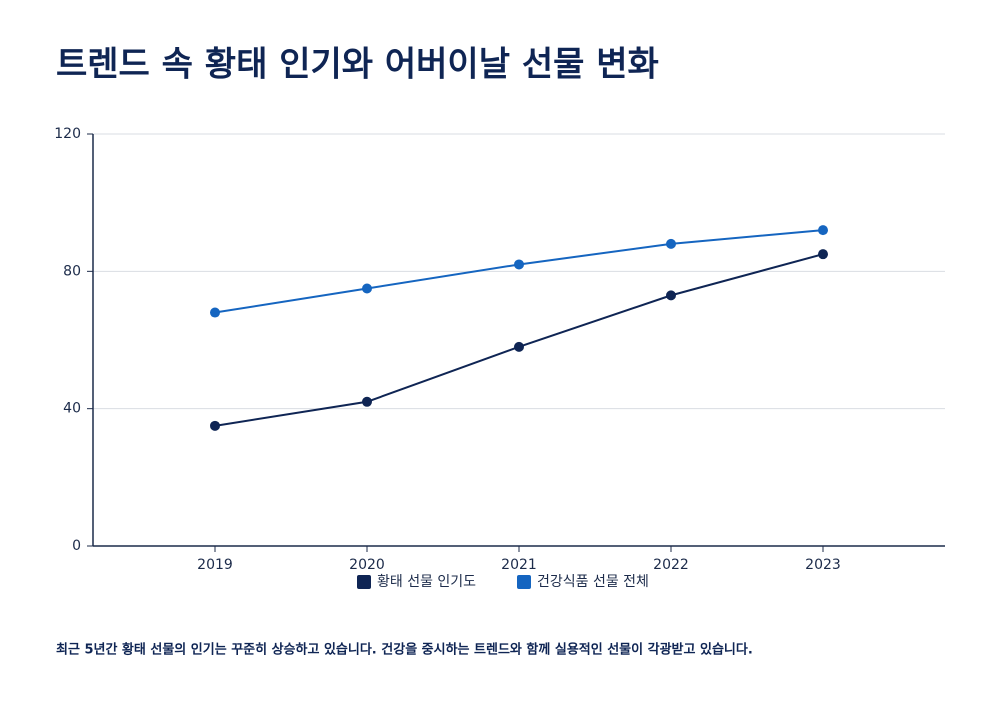 The width and height of the screenshot is (1000, 706). What do you see at coordinates (215, 565) in the screenshot?
I see `x-tick-label: 2019` at bounding box center [215, 565].